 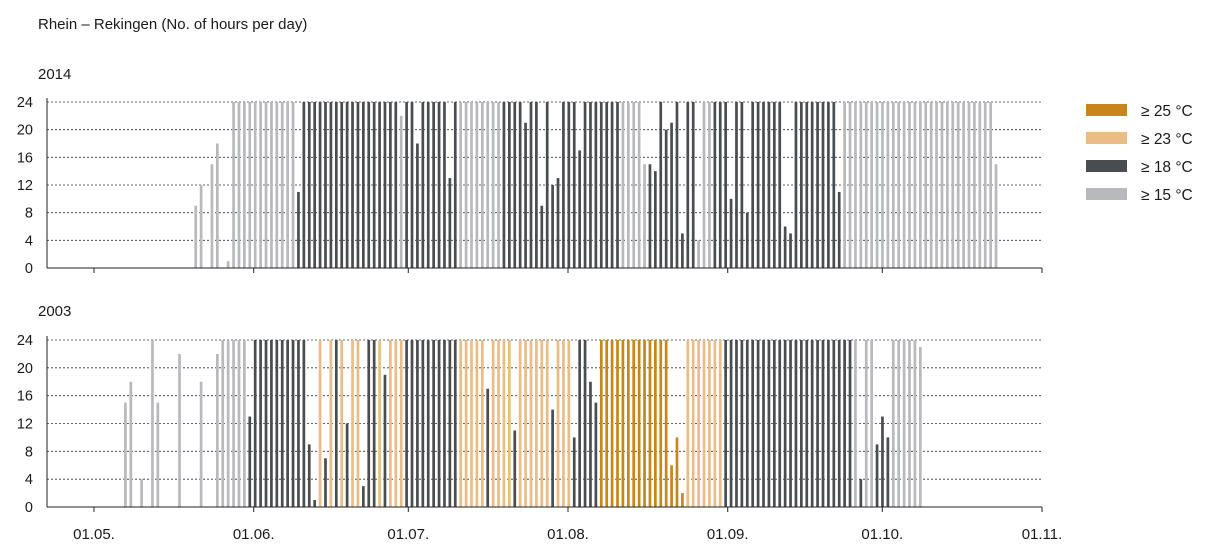 I want to click on y-tick-label: 24, so click(x=25, y=341).